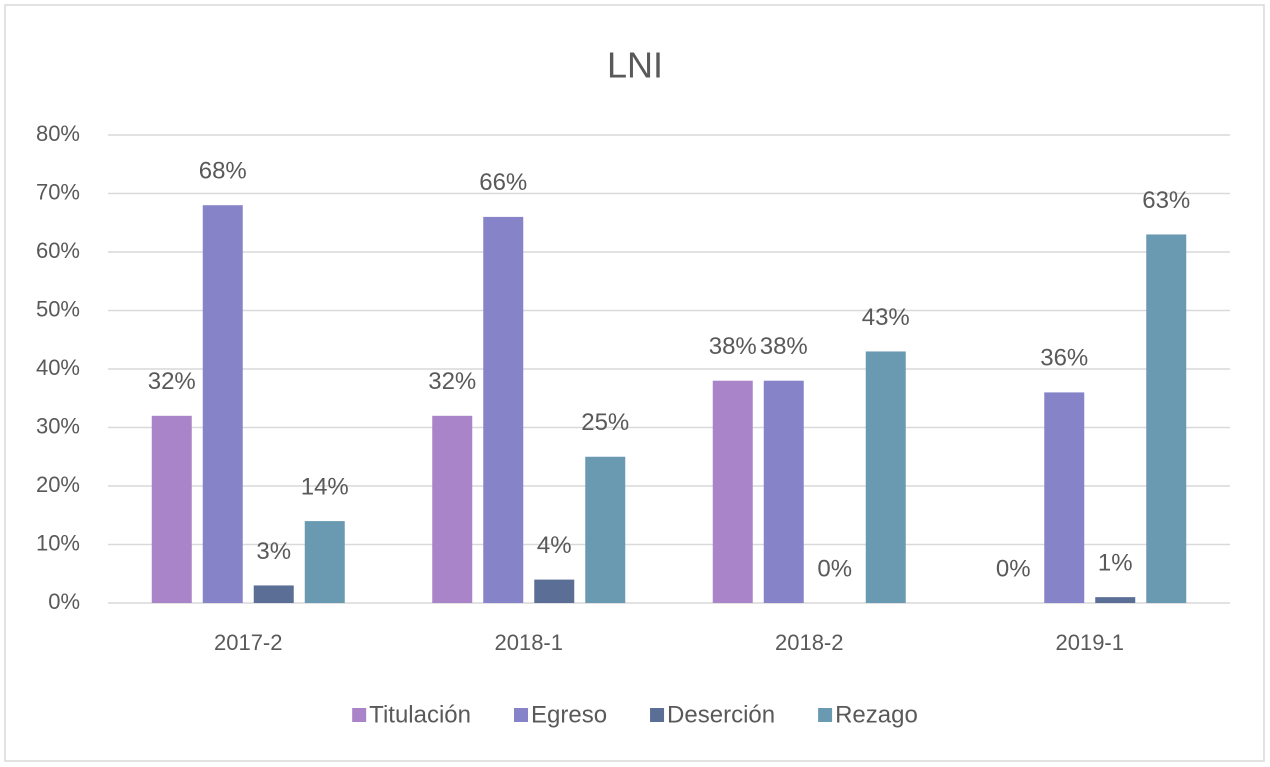  I want to click on data-label: 68%, so click(223, 171).